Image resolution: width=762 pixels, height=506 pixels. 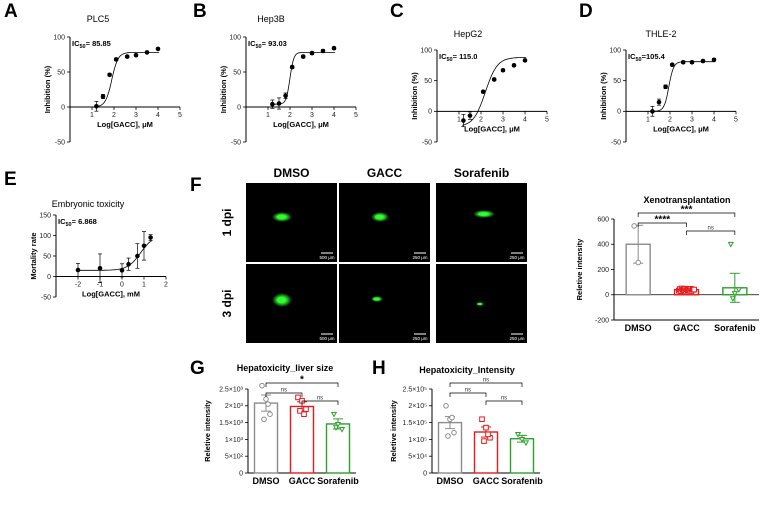 What do you see at coordinates (227, 222) in the screenshot?
I see `image-row-label: 1 dpi` at bounding box center [227, 222].